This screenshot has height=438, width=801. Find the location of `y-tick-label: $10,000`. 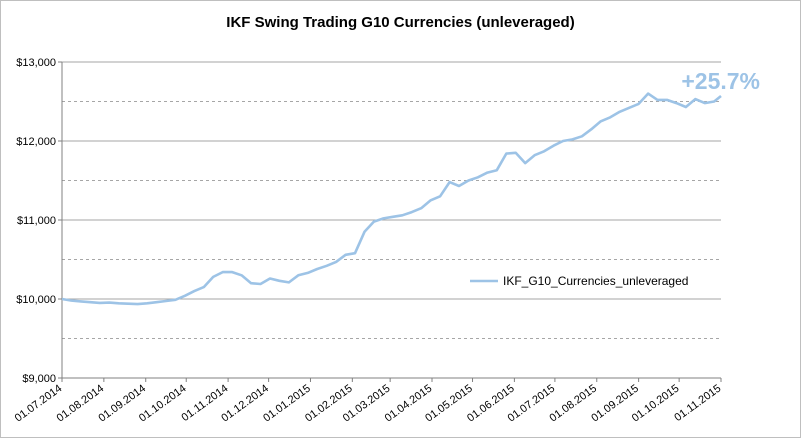

y-tick-label: $10,000 is located at coordinates (36, 300).